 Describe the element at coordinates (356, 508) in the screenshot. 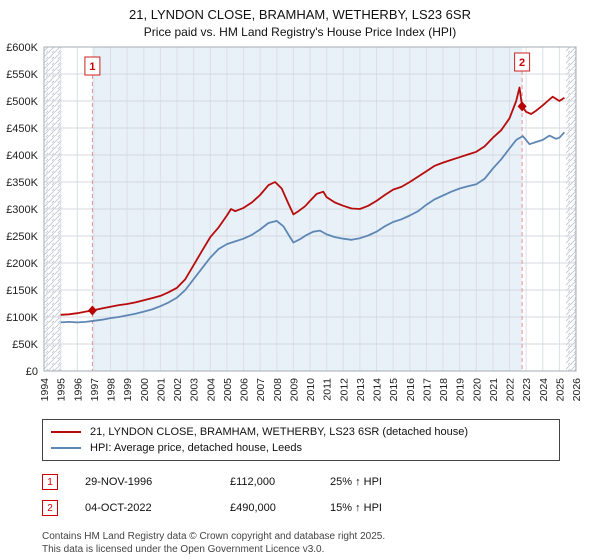

I see `sale-2-hpi-change: 15% ↑ HPI` at that location.